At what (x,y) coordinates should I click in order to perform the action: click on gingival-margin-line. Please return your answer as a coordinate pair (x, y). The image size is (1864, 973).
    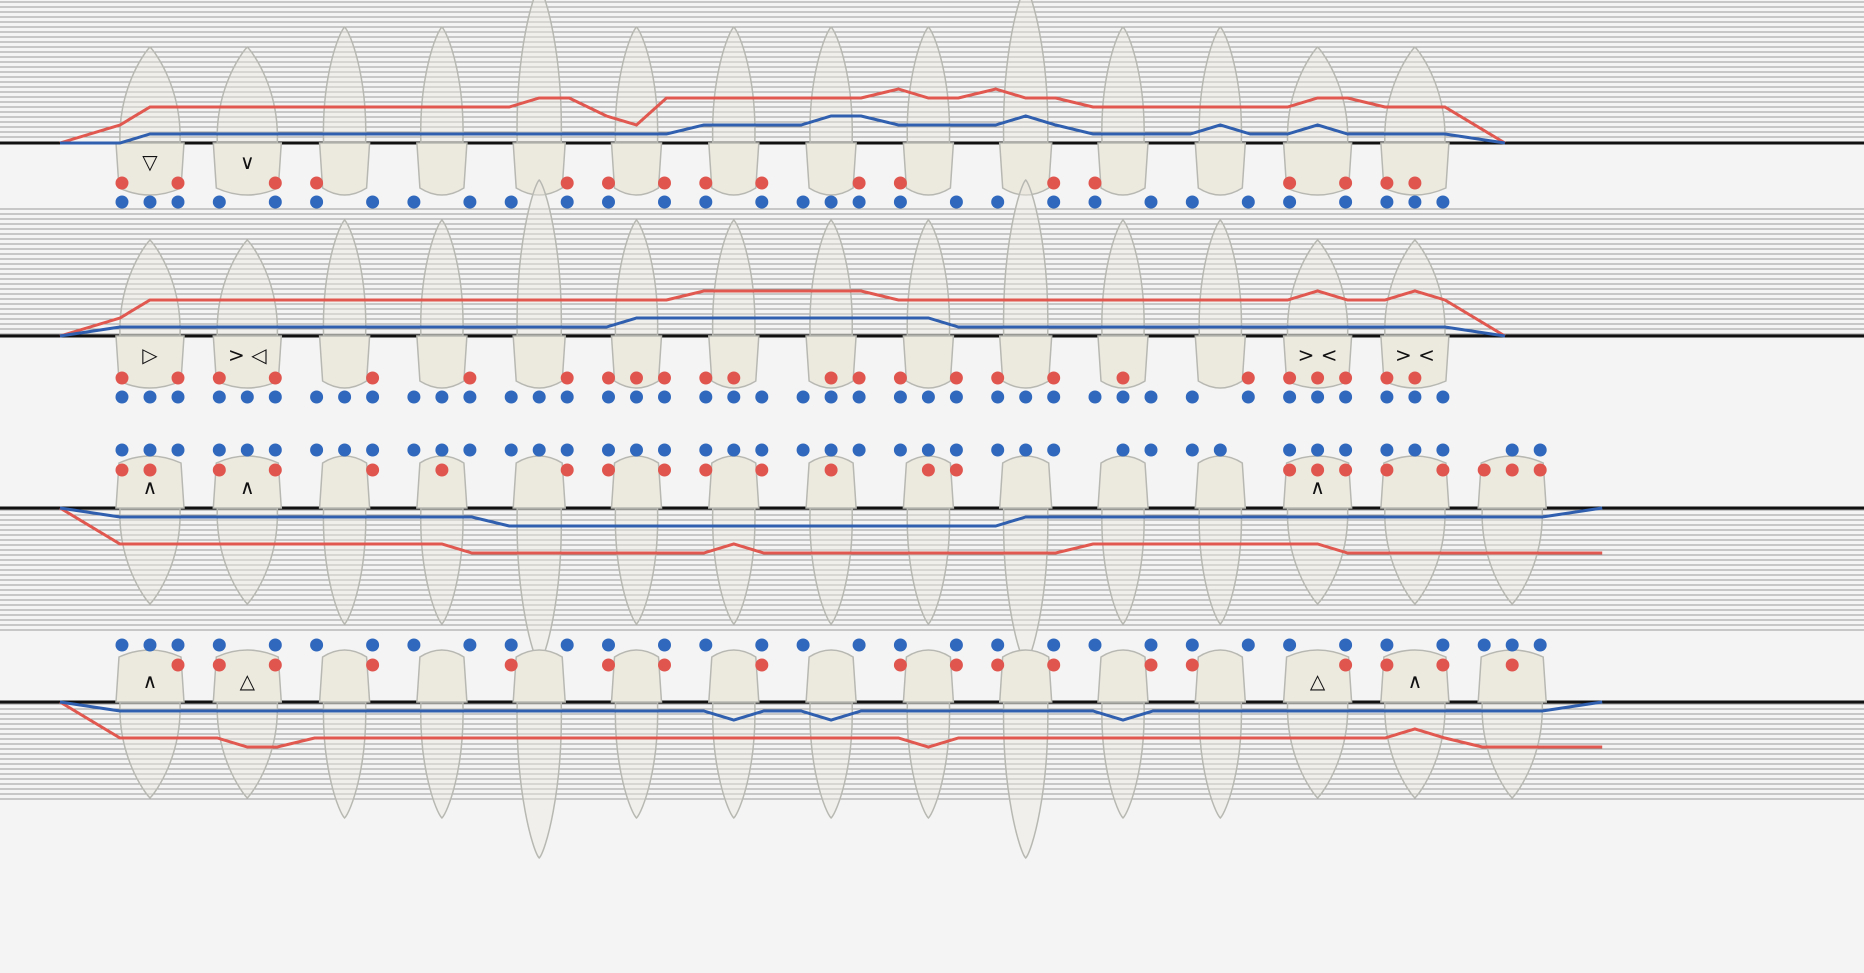
    Looking at the image, I should click on (831, 517).